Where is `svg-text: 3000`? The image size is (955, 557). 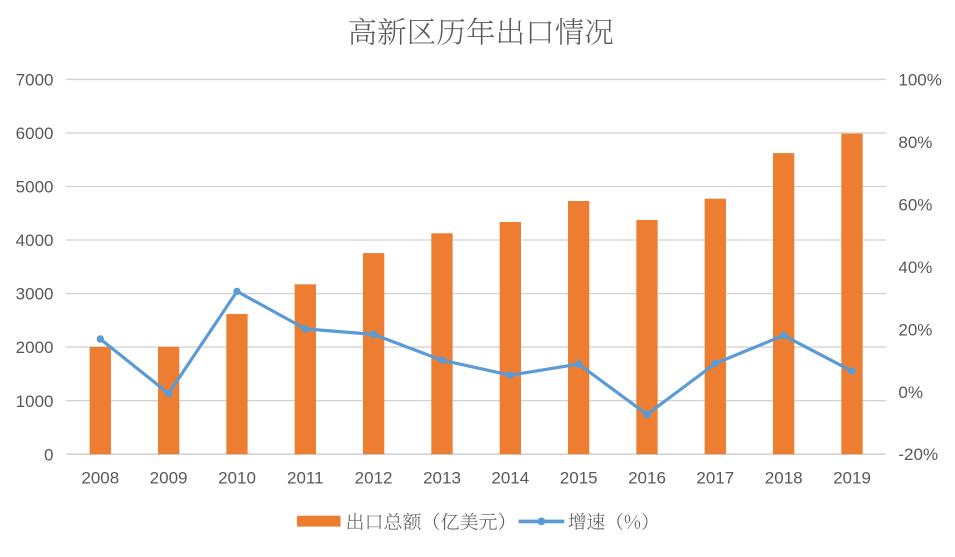
svg-text: 3000 is located at coordinates (35, 294).